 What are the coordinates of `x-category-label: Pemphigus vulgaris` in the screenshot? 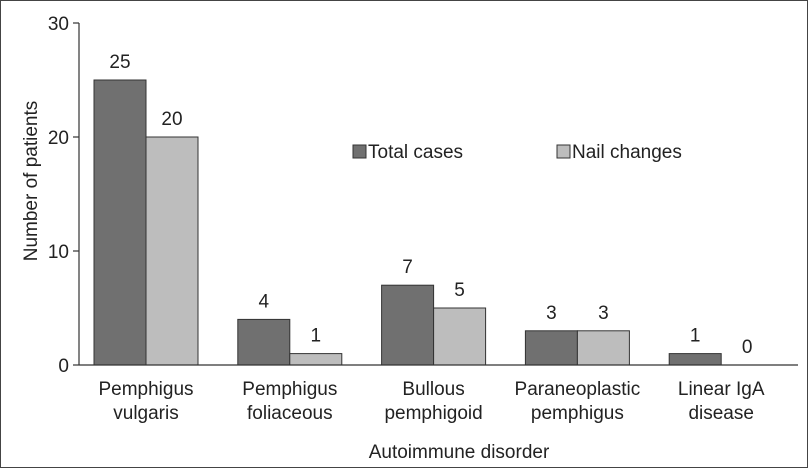 It's located at (145, 401).